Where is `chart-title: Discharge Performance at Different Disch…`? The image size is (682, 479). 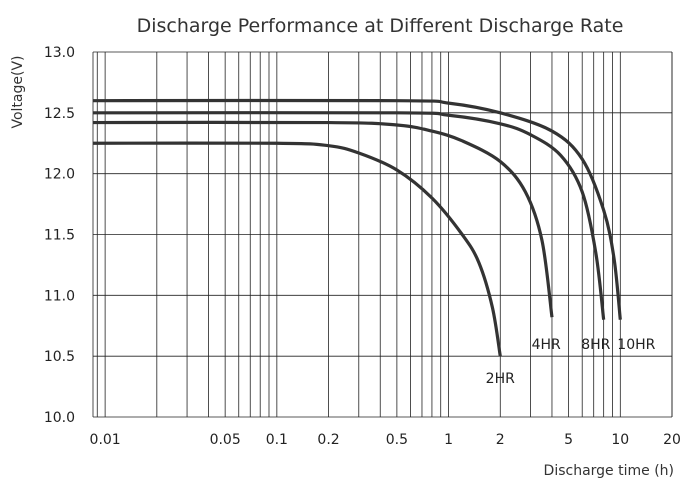 chart-title: Discharge Performance at Different Disch… is located at coordinates (380, 26).